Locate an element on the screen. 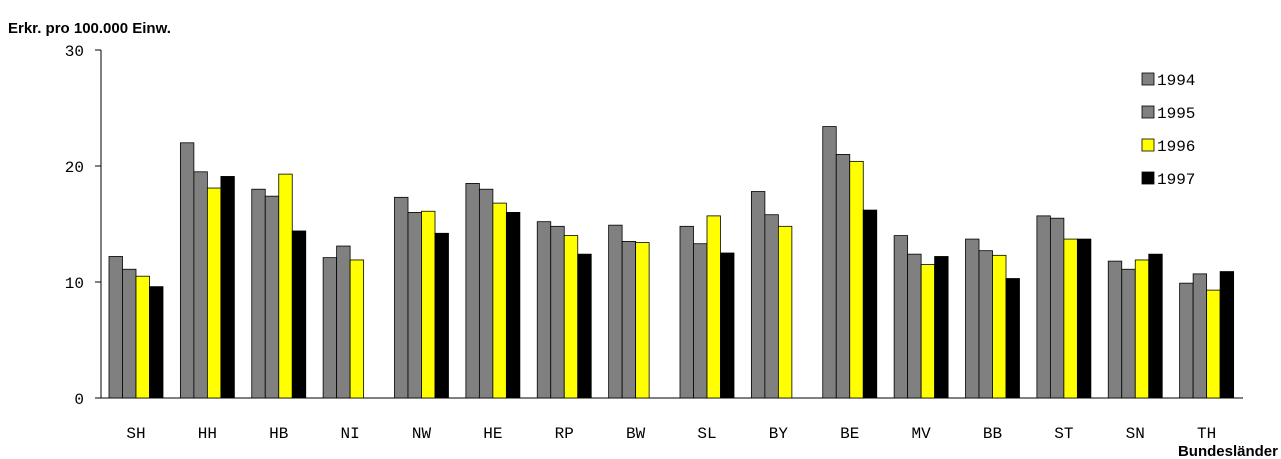  bar-ST-1997 is located at coordinates (1084, 318).